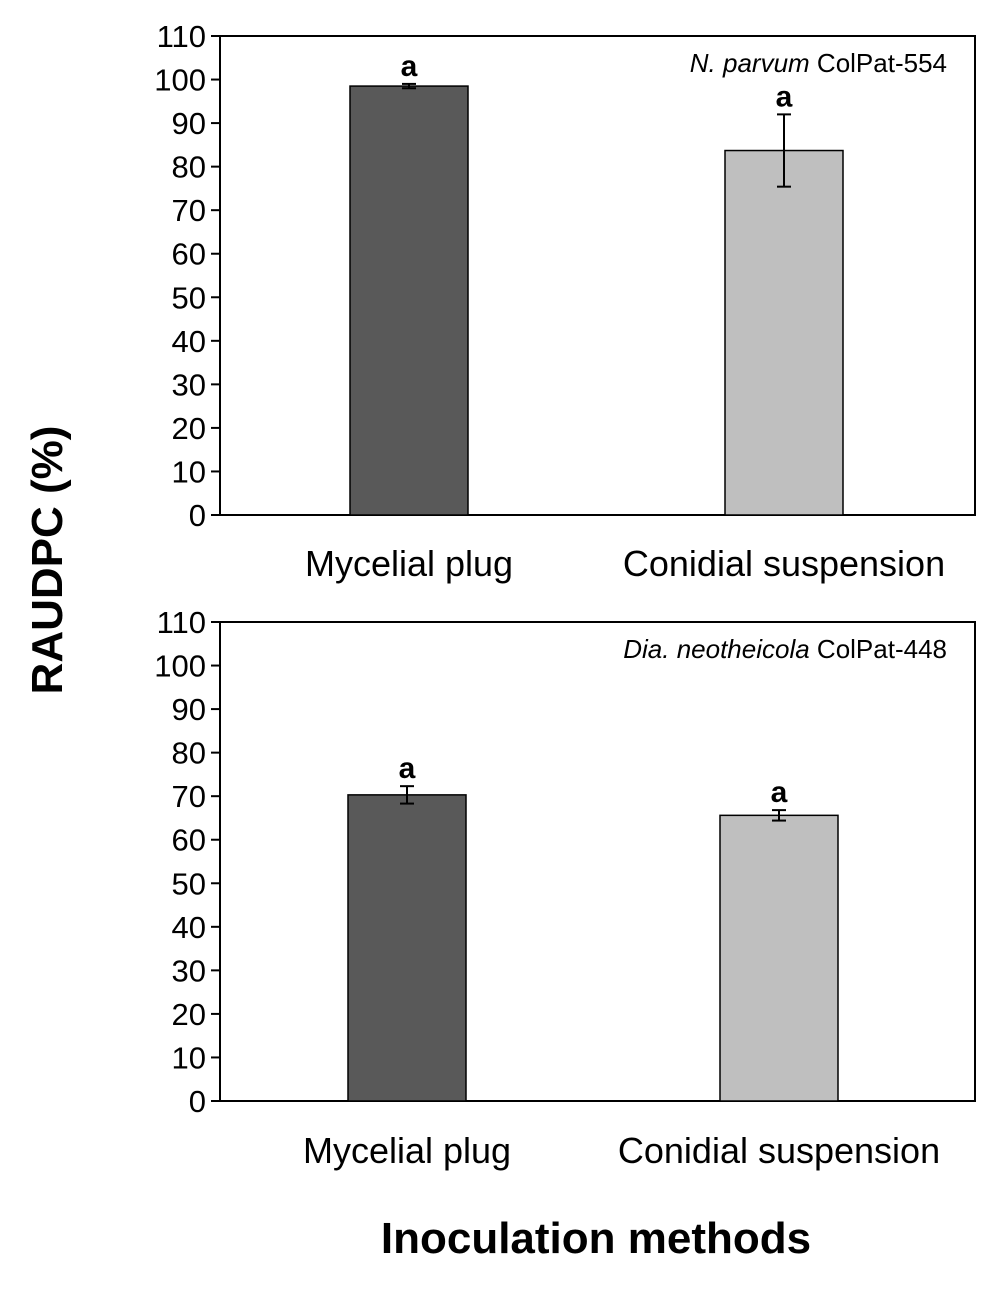 This screenshot has width=992, height=1289. What do you see at coordinates (882, 63) in the screenshot?
I see `strain-name: ColPat-554` at bounding box center [882, 63].